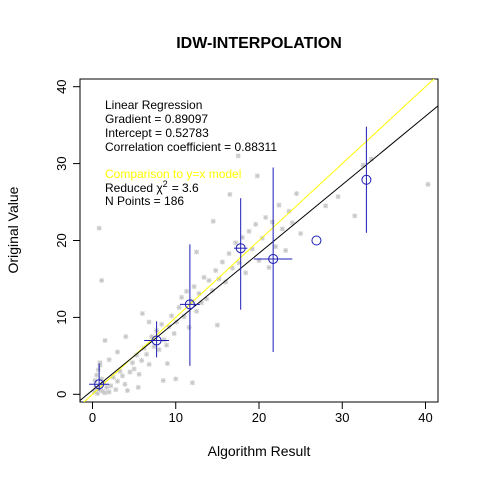 The image size is (480, 480). What do you see at coordinates (165, 184) in the screenshot?
I see `reduced-chi-exponent: 2` at bounding box center [165, 184].